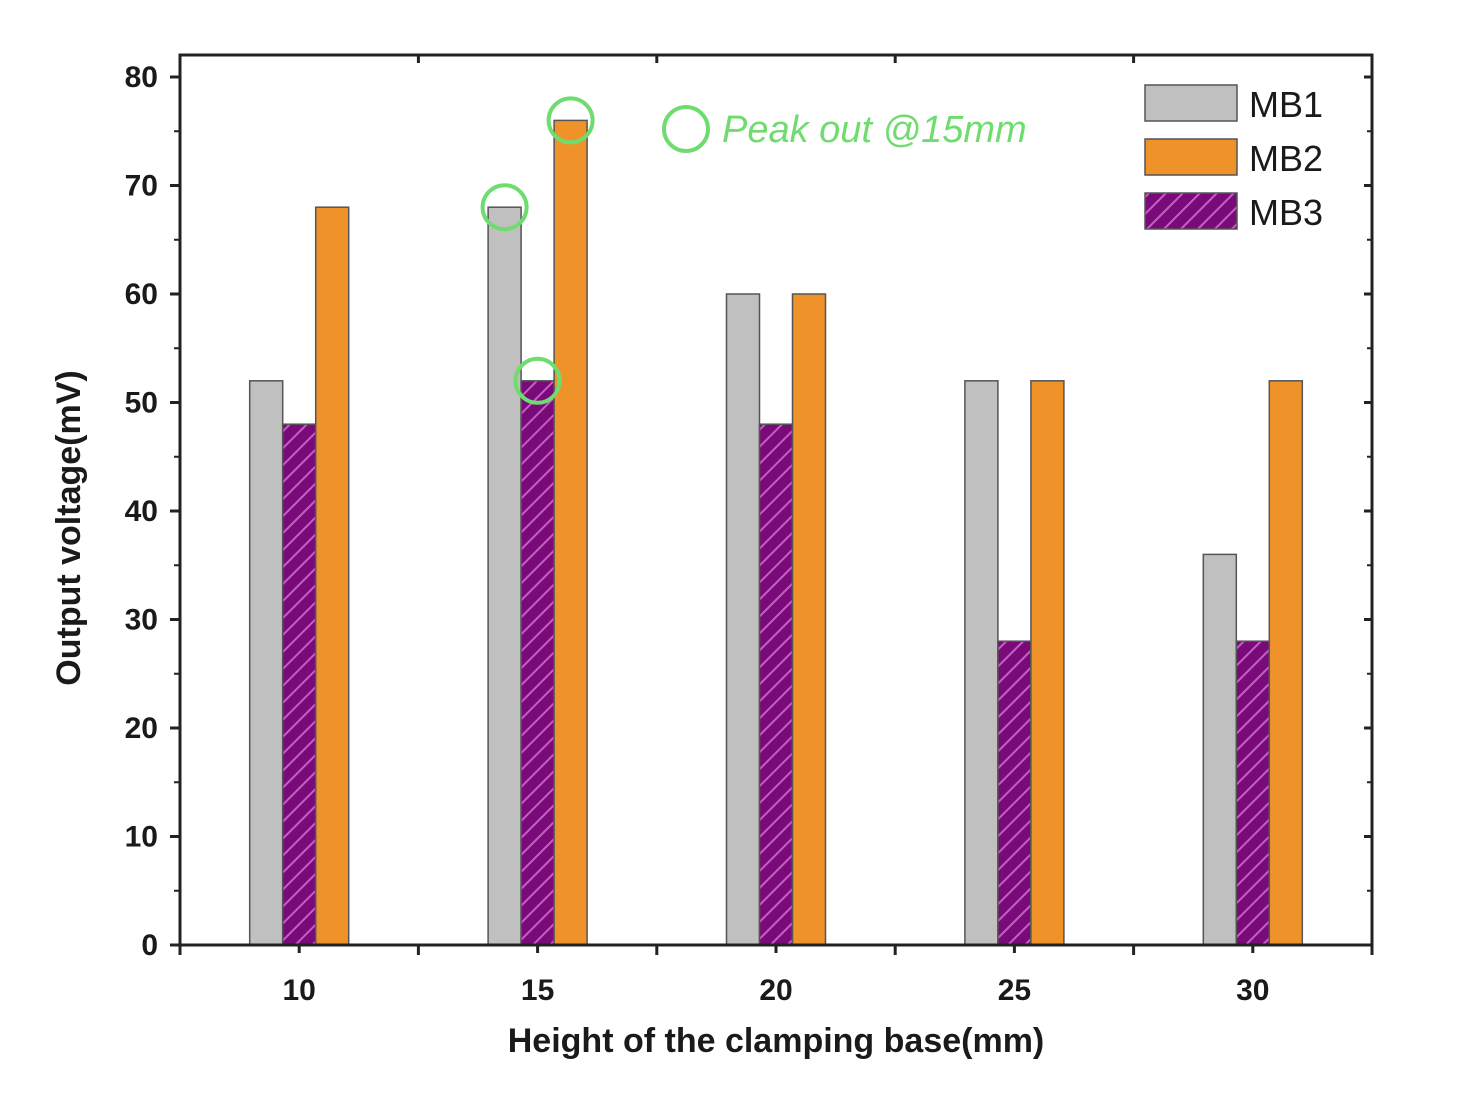 The image size is (1463, 1095). I want to click on annotation: Peak out @15mm, so click(753, 250).